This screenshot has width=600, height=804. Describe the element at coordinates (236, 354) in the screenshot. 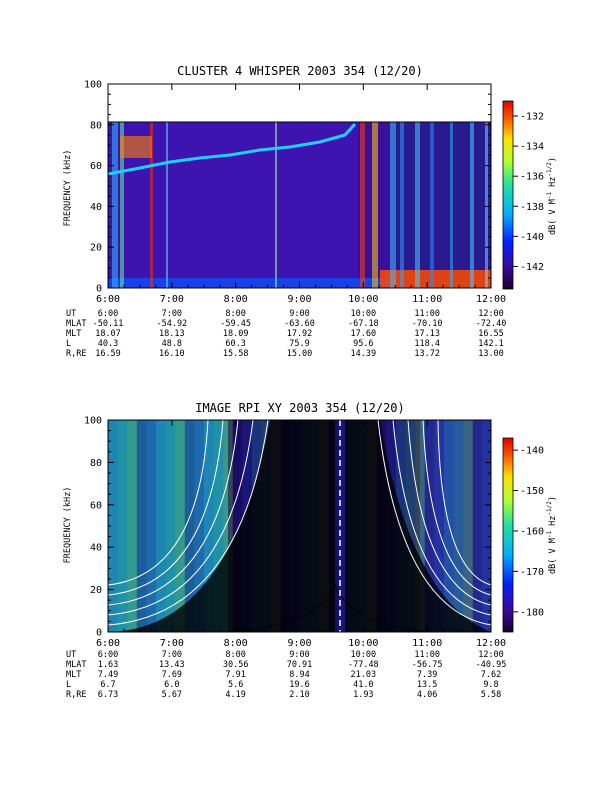

I see `ephemeris-value: 15.58` at that location.